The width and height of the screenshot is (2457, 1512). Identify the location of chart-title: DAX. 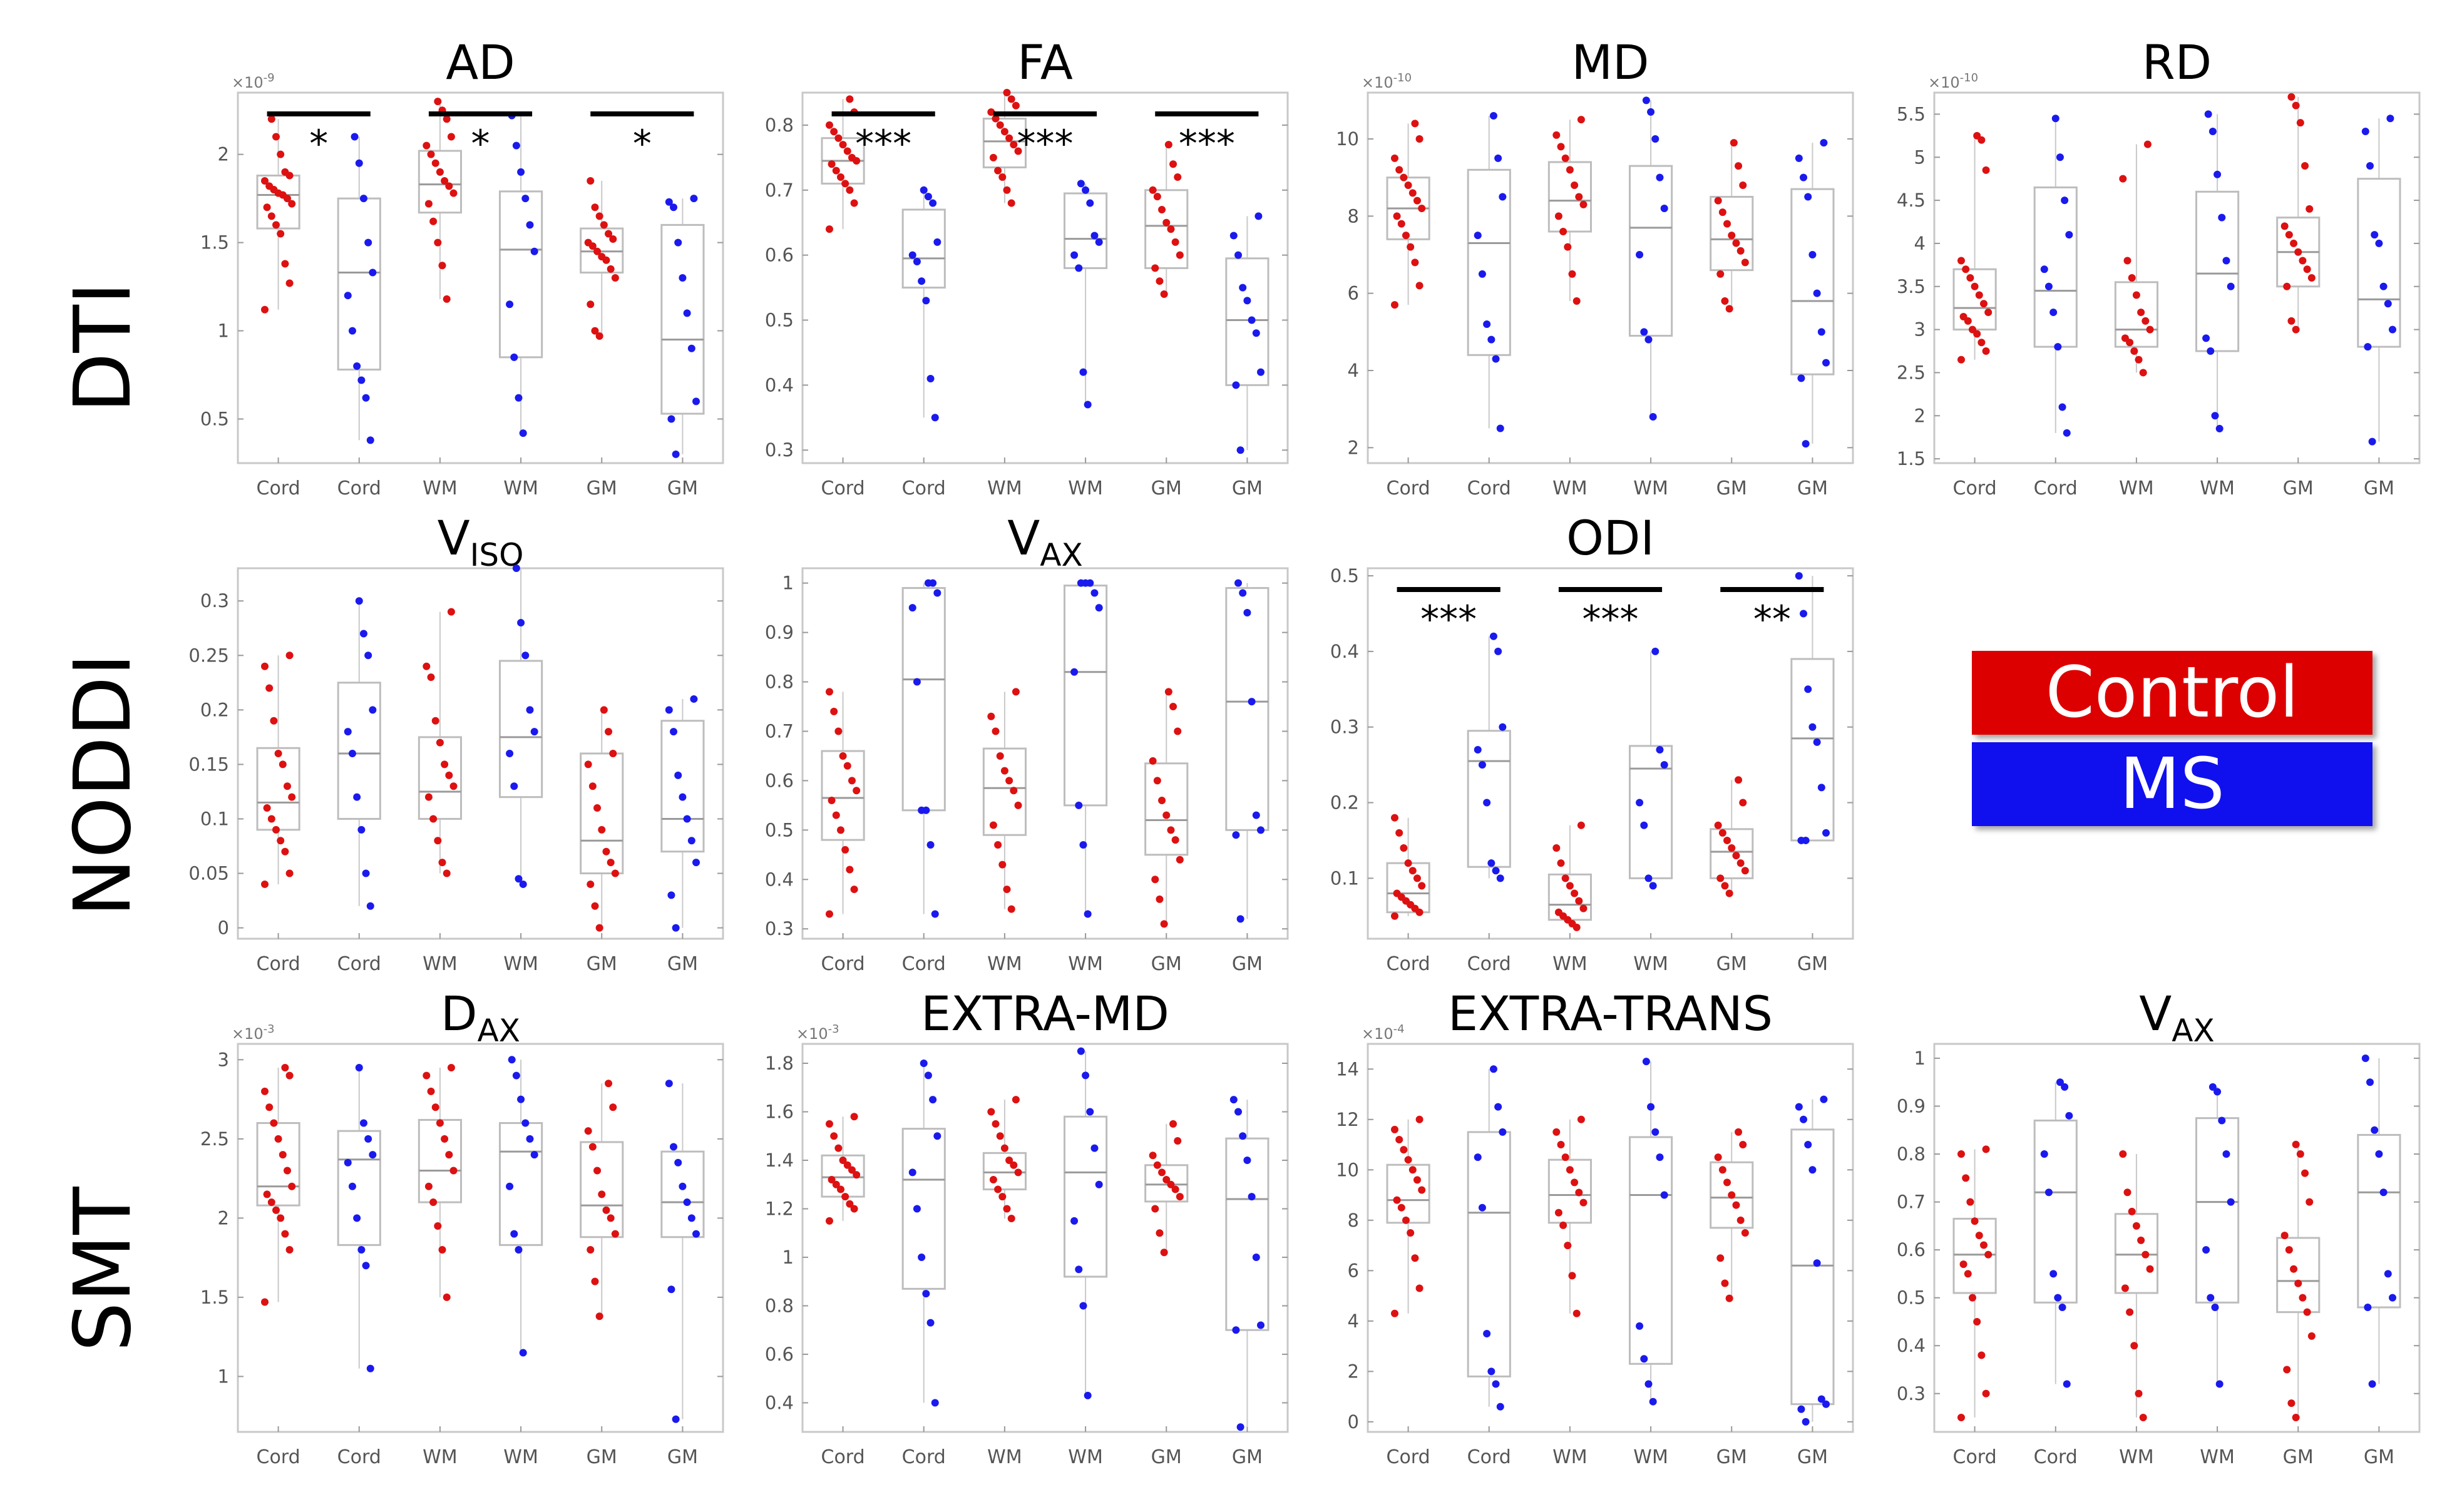
(480, 1017).